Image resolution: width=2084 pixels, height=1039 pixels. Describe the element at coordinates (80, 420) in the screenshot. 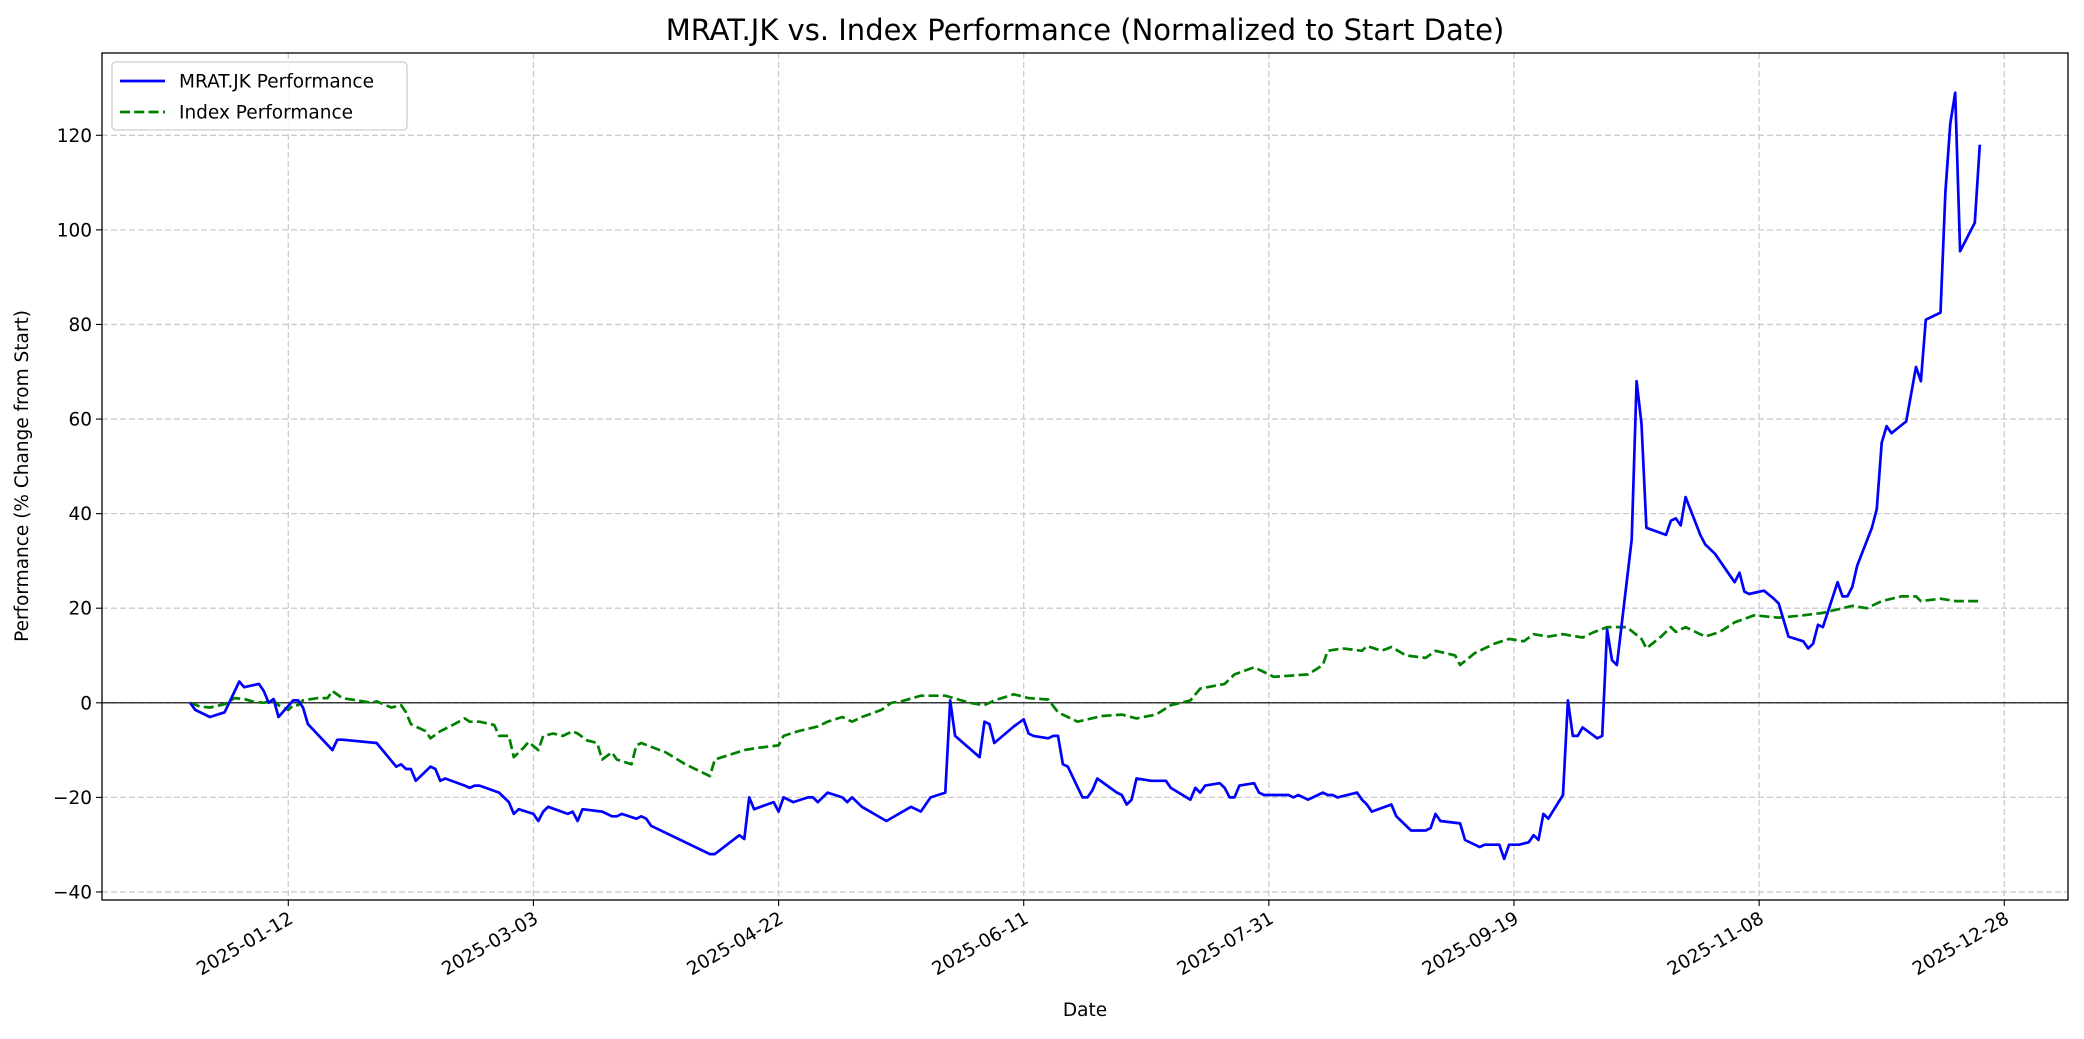

I see `y-tick-label: 60` at that location.